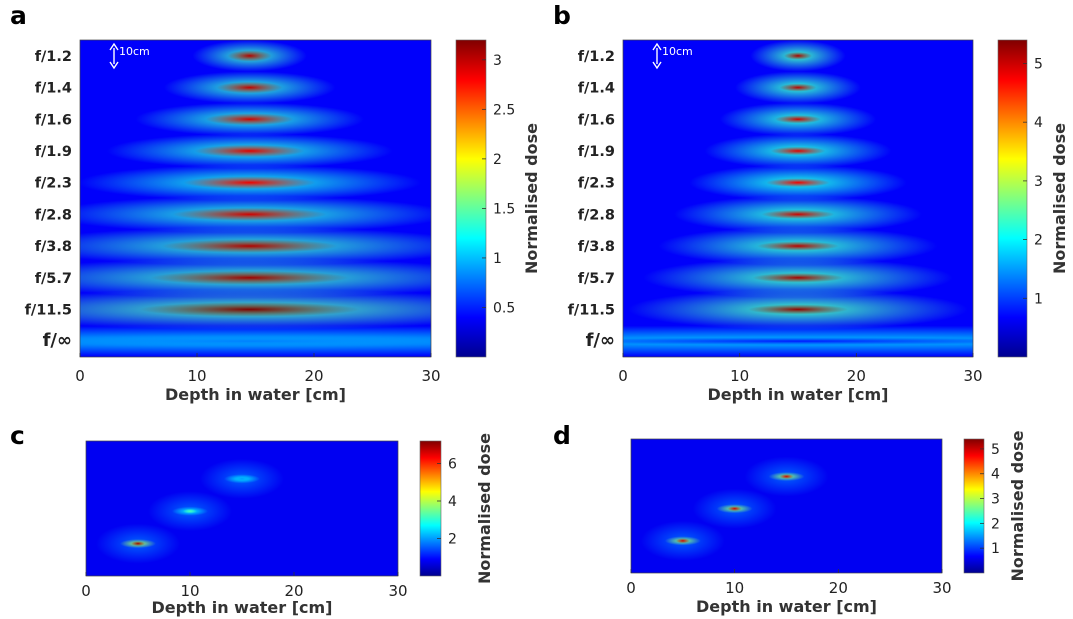 The width and height of the screenshot is (1073, 619). What do you see at coordinates (134, 51) in the screenshot?
I see `scale-annotation: 10cm` at bounding box center [134, 51].